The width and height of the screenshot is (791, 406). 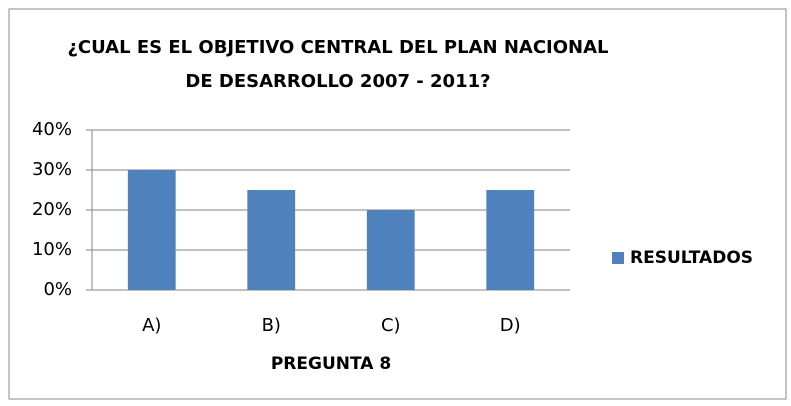 I want to click on legend-label: RESULTADOS, so click(x=691, y=258).